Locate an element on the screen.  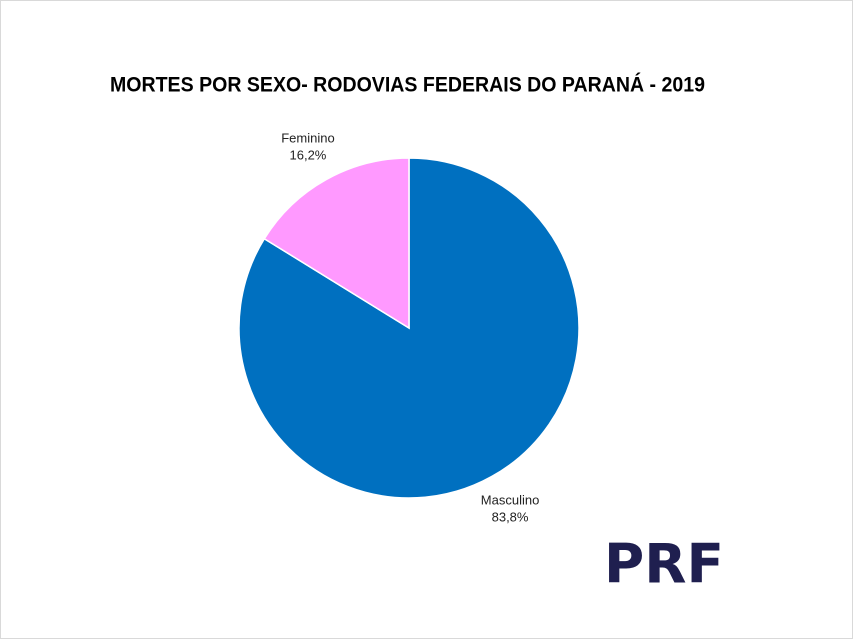
slice-value-label: 16,2% is located at coordinates (308, 154).